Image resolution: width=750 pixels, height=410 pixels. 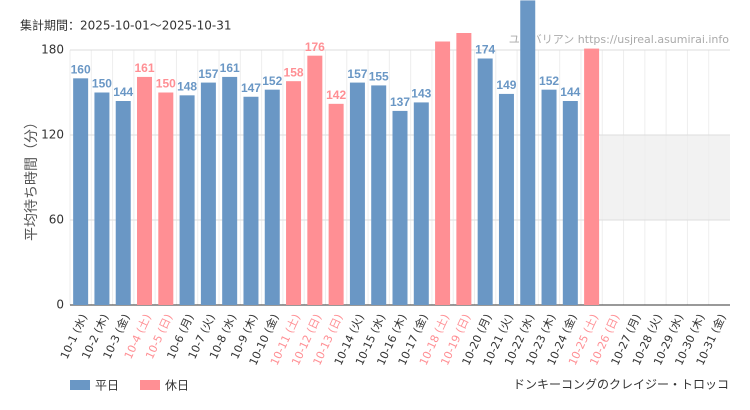 I want to click on legend-label: 平日, so click(x=107, y=386).